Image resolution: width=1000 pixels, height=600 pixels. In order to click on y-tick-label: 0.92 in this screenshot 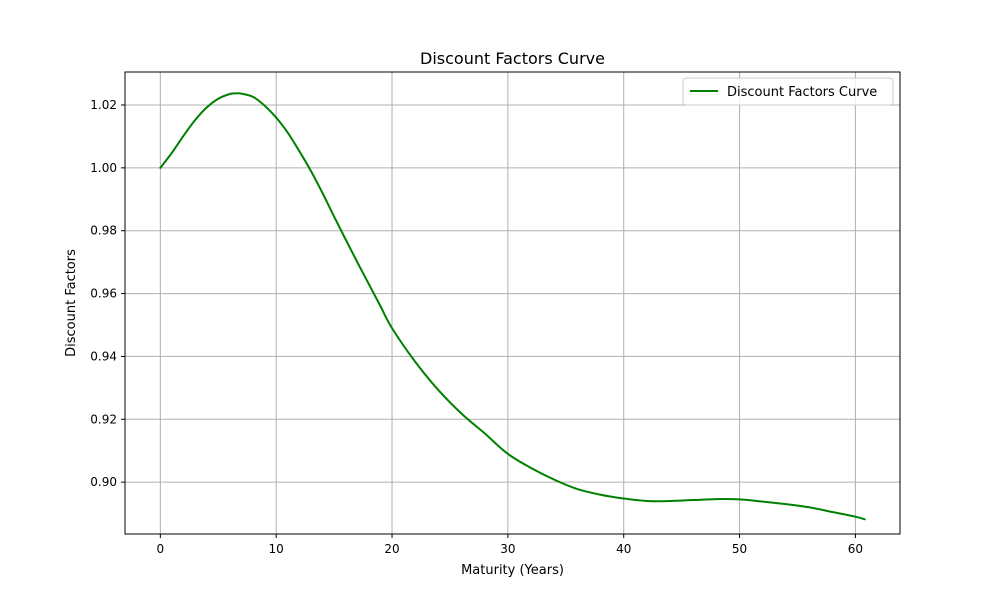, I will do `click(103, 419)`.